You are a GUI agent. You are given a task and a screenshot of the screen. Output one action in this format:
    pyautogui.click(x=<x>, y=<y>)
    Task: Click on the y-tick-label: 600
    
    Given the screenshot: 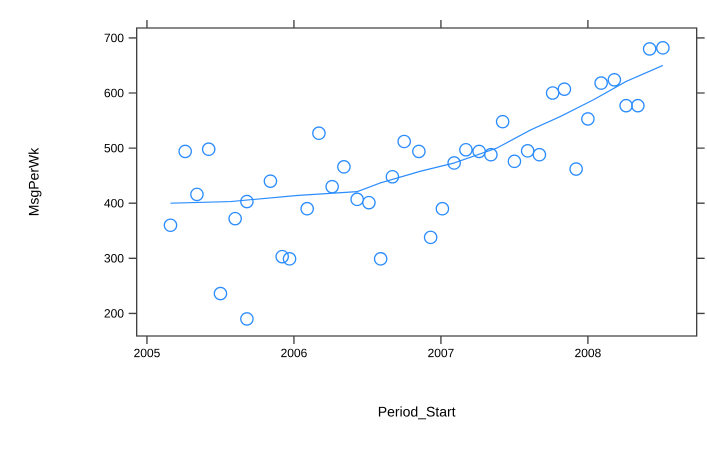 What is the action you would take?
    pyautogui.click(x=114, y=93)
    